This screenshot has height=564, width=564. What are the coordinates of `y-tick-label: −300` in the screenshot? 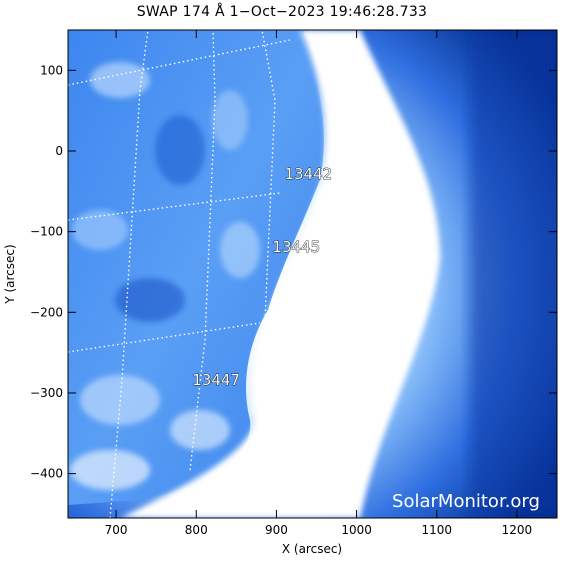 It's located at (46, 393).